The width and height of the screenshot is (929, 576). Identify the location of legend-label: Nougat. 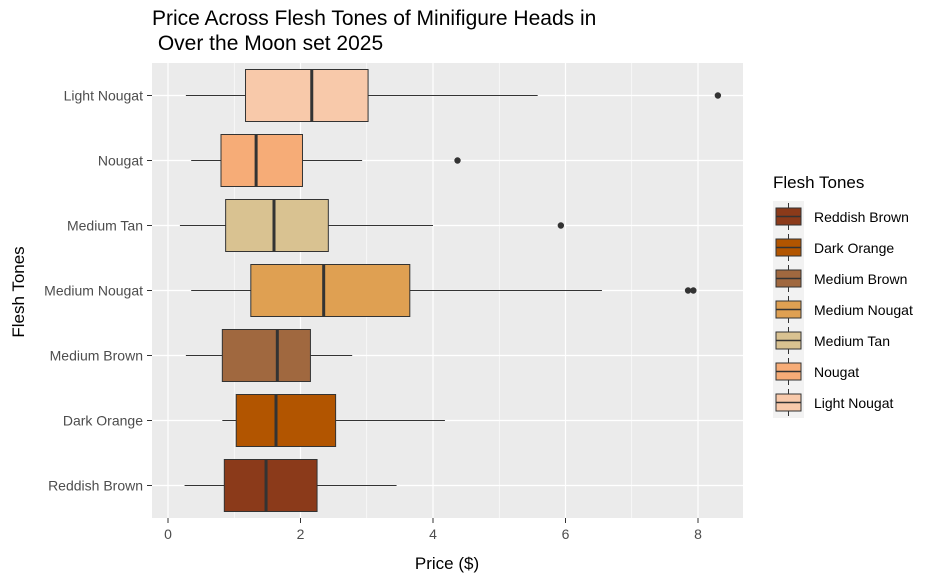
(836, 372).